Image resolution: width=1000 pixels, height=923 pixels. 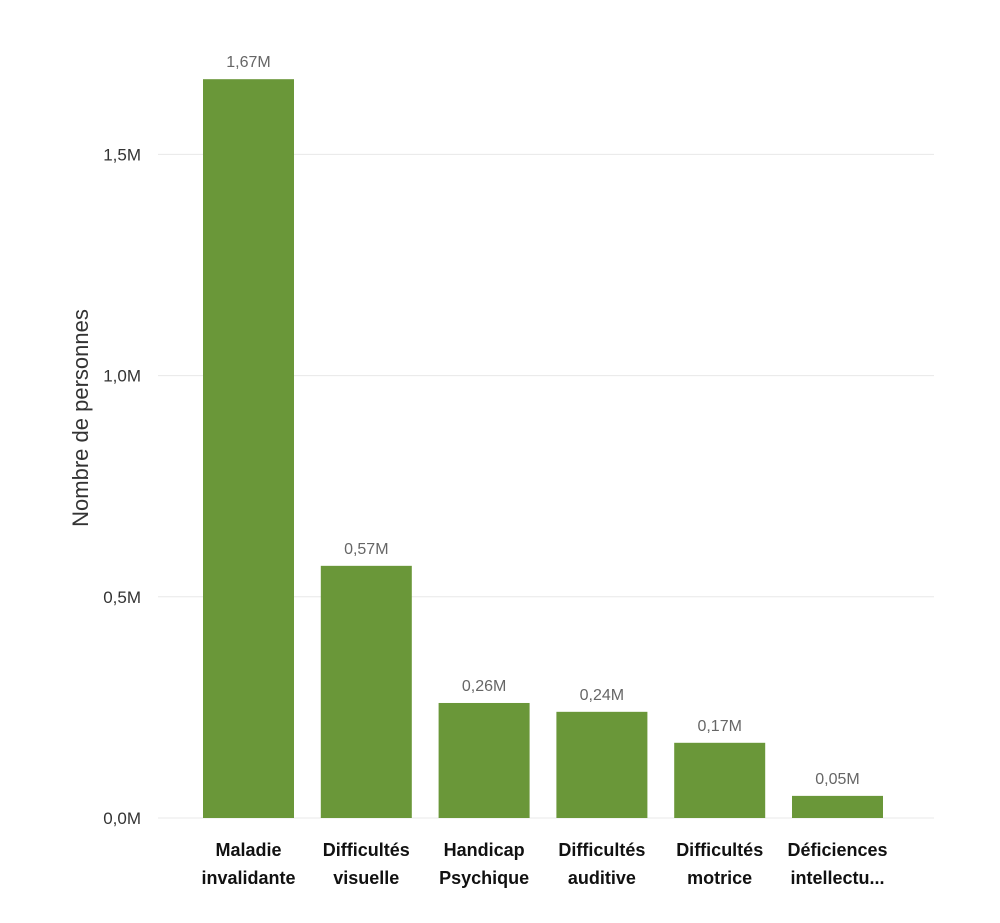 I want to click on x-category-label-2-line-0: Handicap, so click(x=484, y=850).